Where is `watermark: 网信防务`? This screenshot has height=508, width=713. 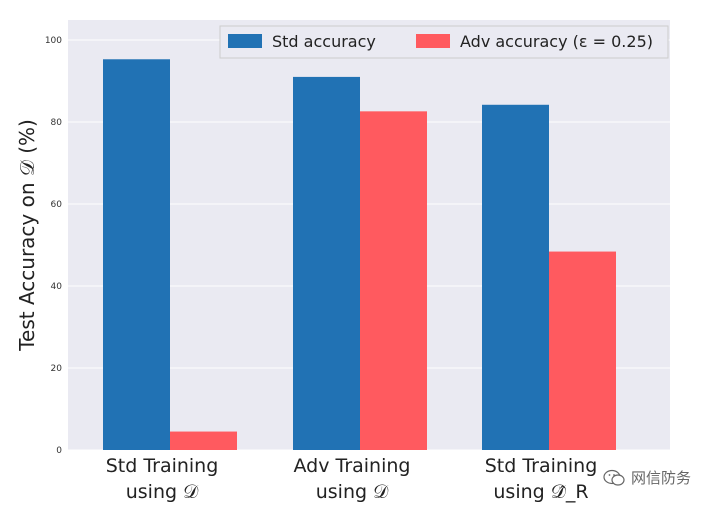
watermark: 网信防务 is located at coordinates (647, 477).